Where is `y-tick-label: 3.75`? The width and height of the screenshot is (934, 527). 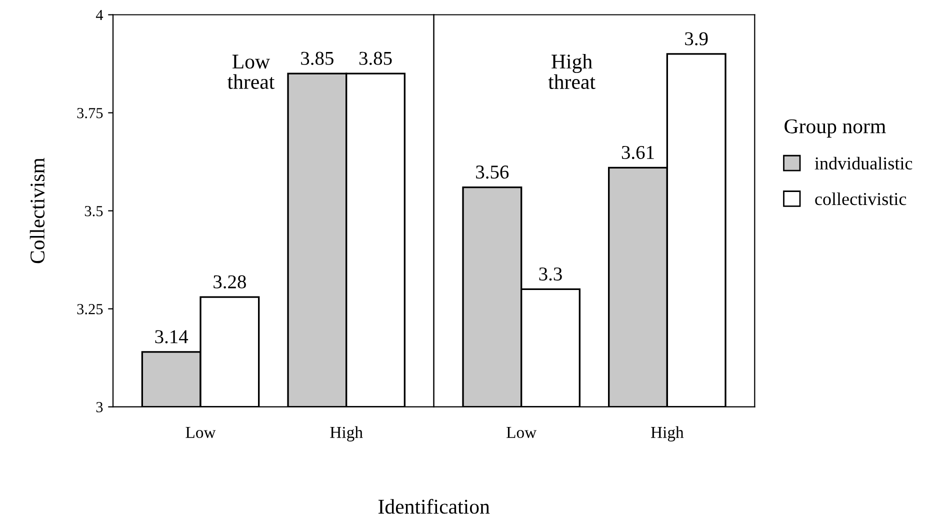 y-tick-label: 3.75 is located at coordinates (90, 113).